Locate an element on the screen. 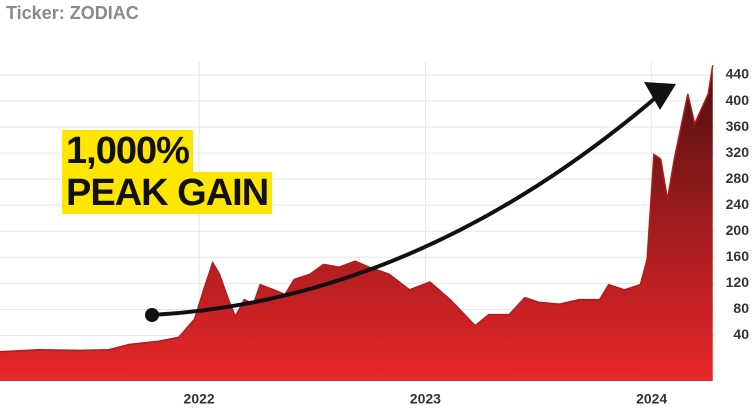  y-tick-label: 80 is located at coordinates (741, 308).